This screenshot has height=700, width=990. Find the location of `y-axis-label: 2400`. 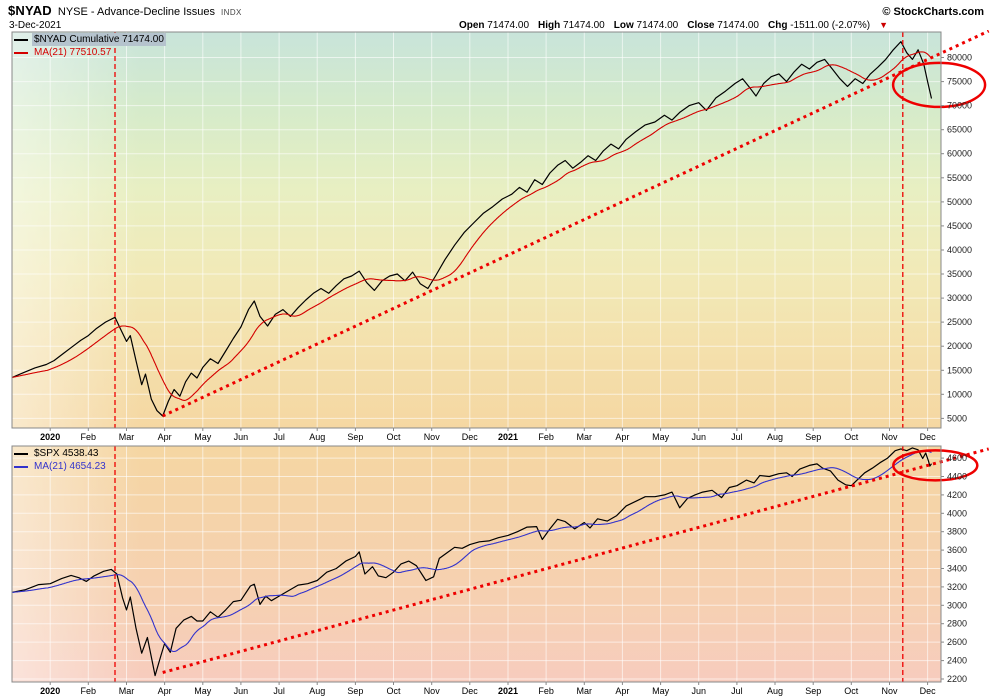

y-axis-label: 2400 is located at coordinates (957, 661).